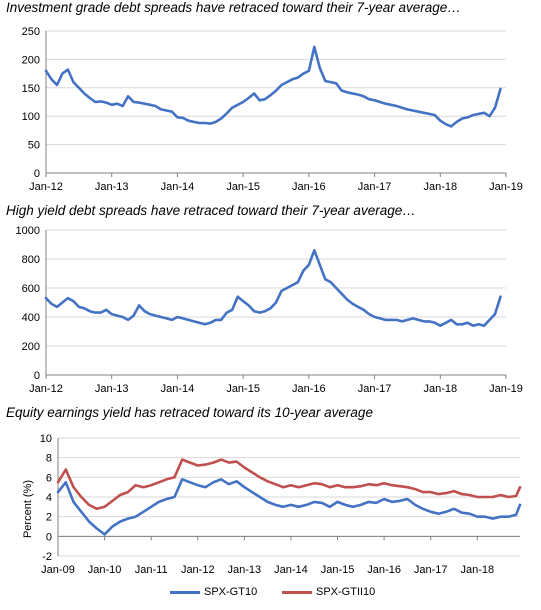 This screenshot has height=610, width=541. Describe the element at coordinates (231, 592) in the screenshot. I see `legend-label-spx-gt10: SPX-GT10` at that location.